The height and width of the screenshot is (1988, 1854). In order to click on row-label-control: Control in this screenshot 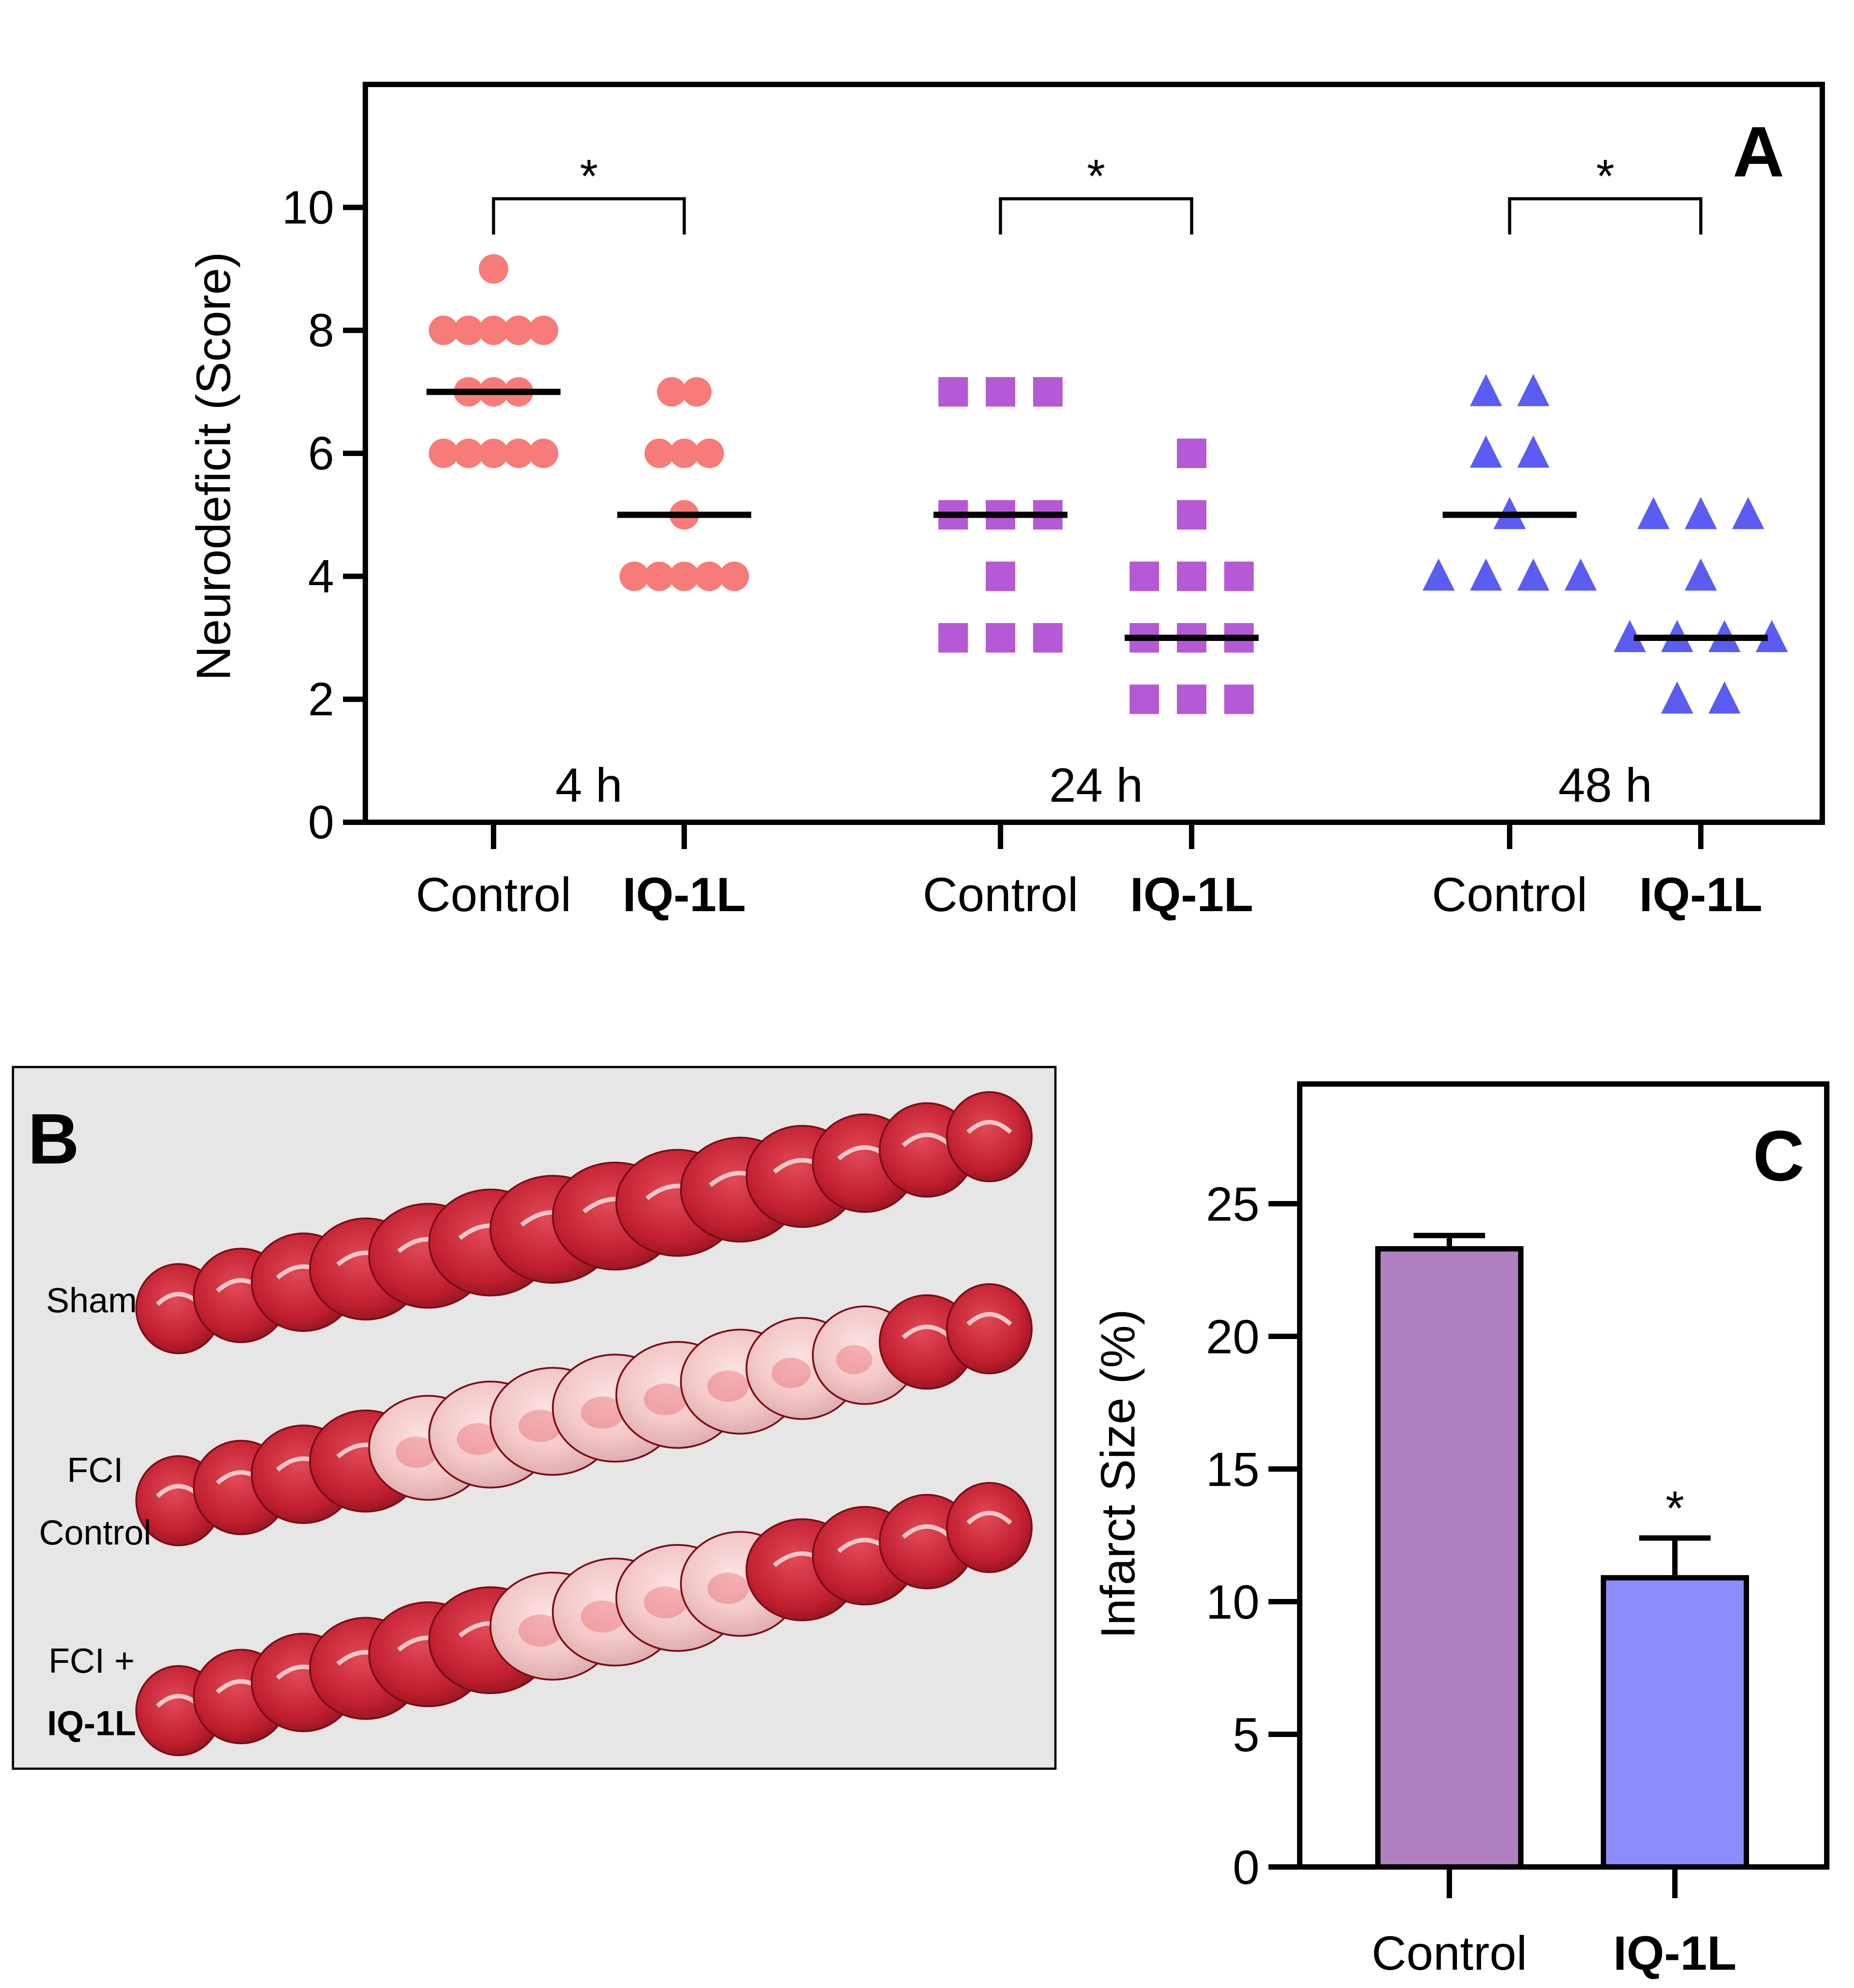, I will do `click(95, 1532)`.